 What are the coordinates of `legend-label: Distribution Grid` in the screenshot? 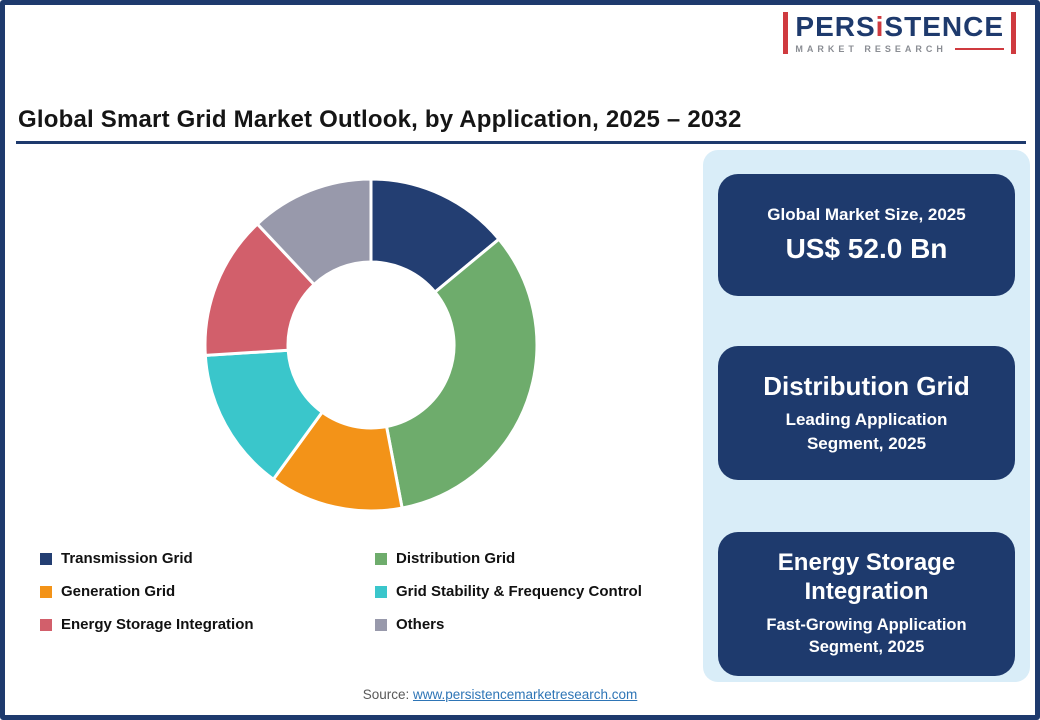 It's located at (456, 558).